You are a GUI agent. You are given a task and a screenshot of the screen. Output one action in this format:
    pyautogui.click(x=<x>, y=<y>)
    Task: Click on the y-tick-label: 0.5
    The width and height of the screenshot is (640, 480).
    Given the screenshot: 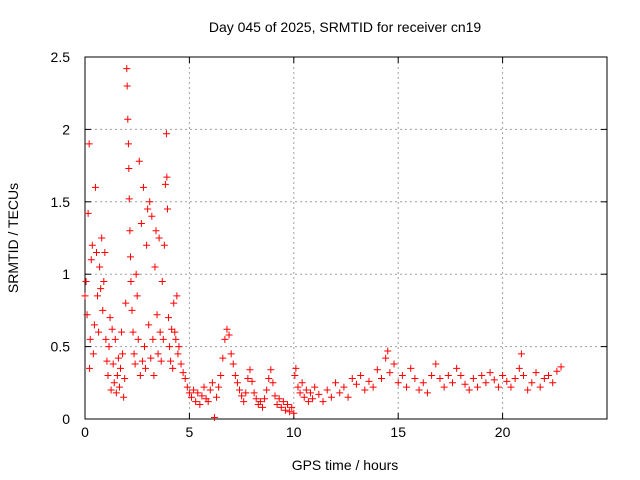 What is the action you would take?
    pyautogui.click(x=61, y=347)
    